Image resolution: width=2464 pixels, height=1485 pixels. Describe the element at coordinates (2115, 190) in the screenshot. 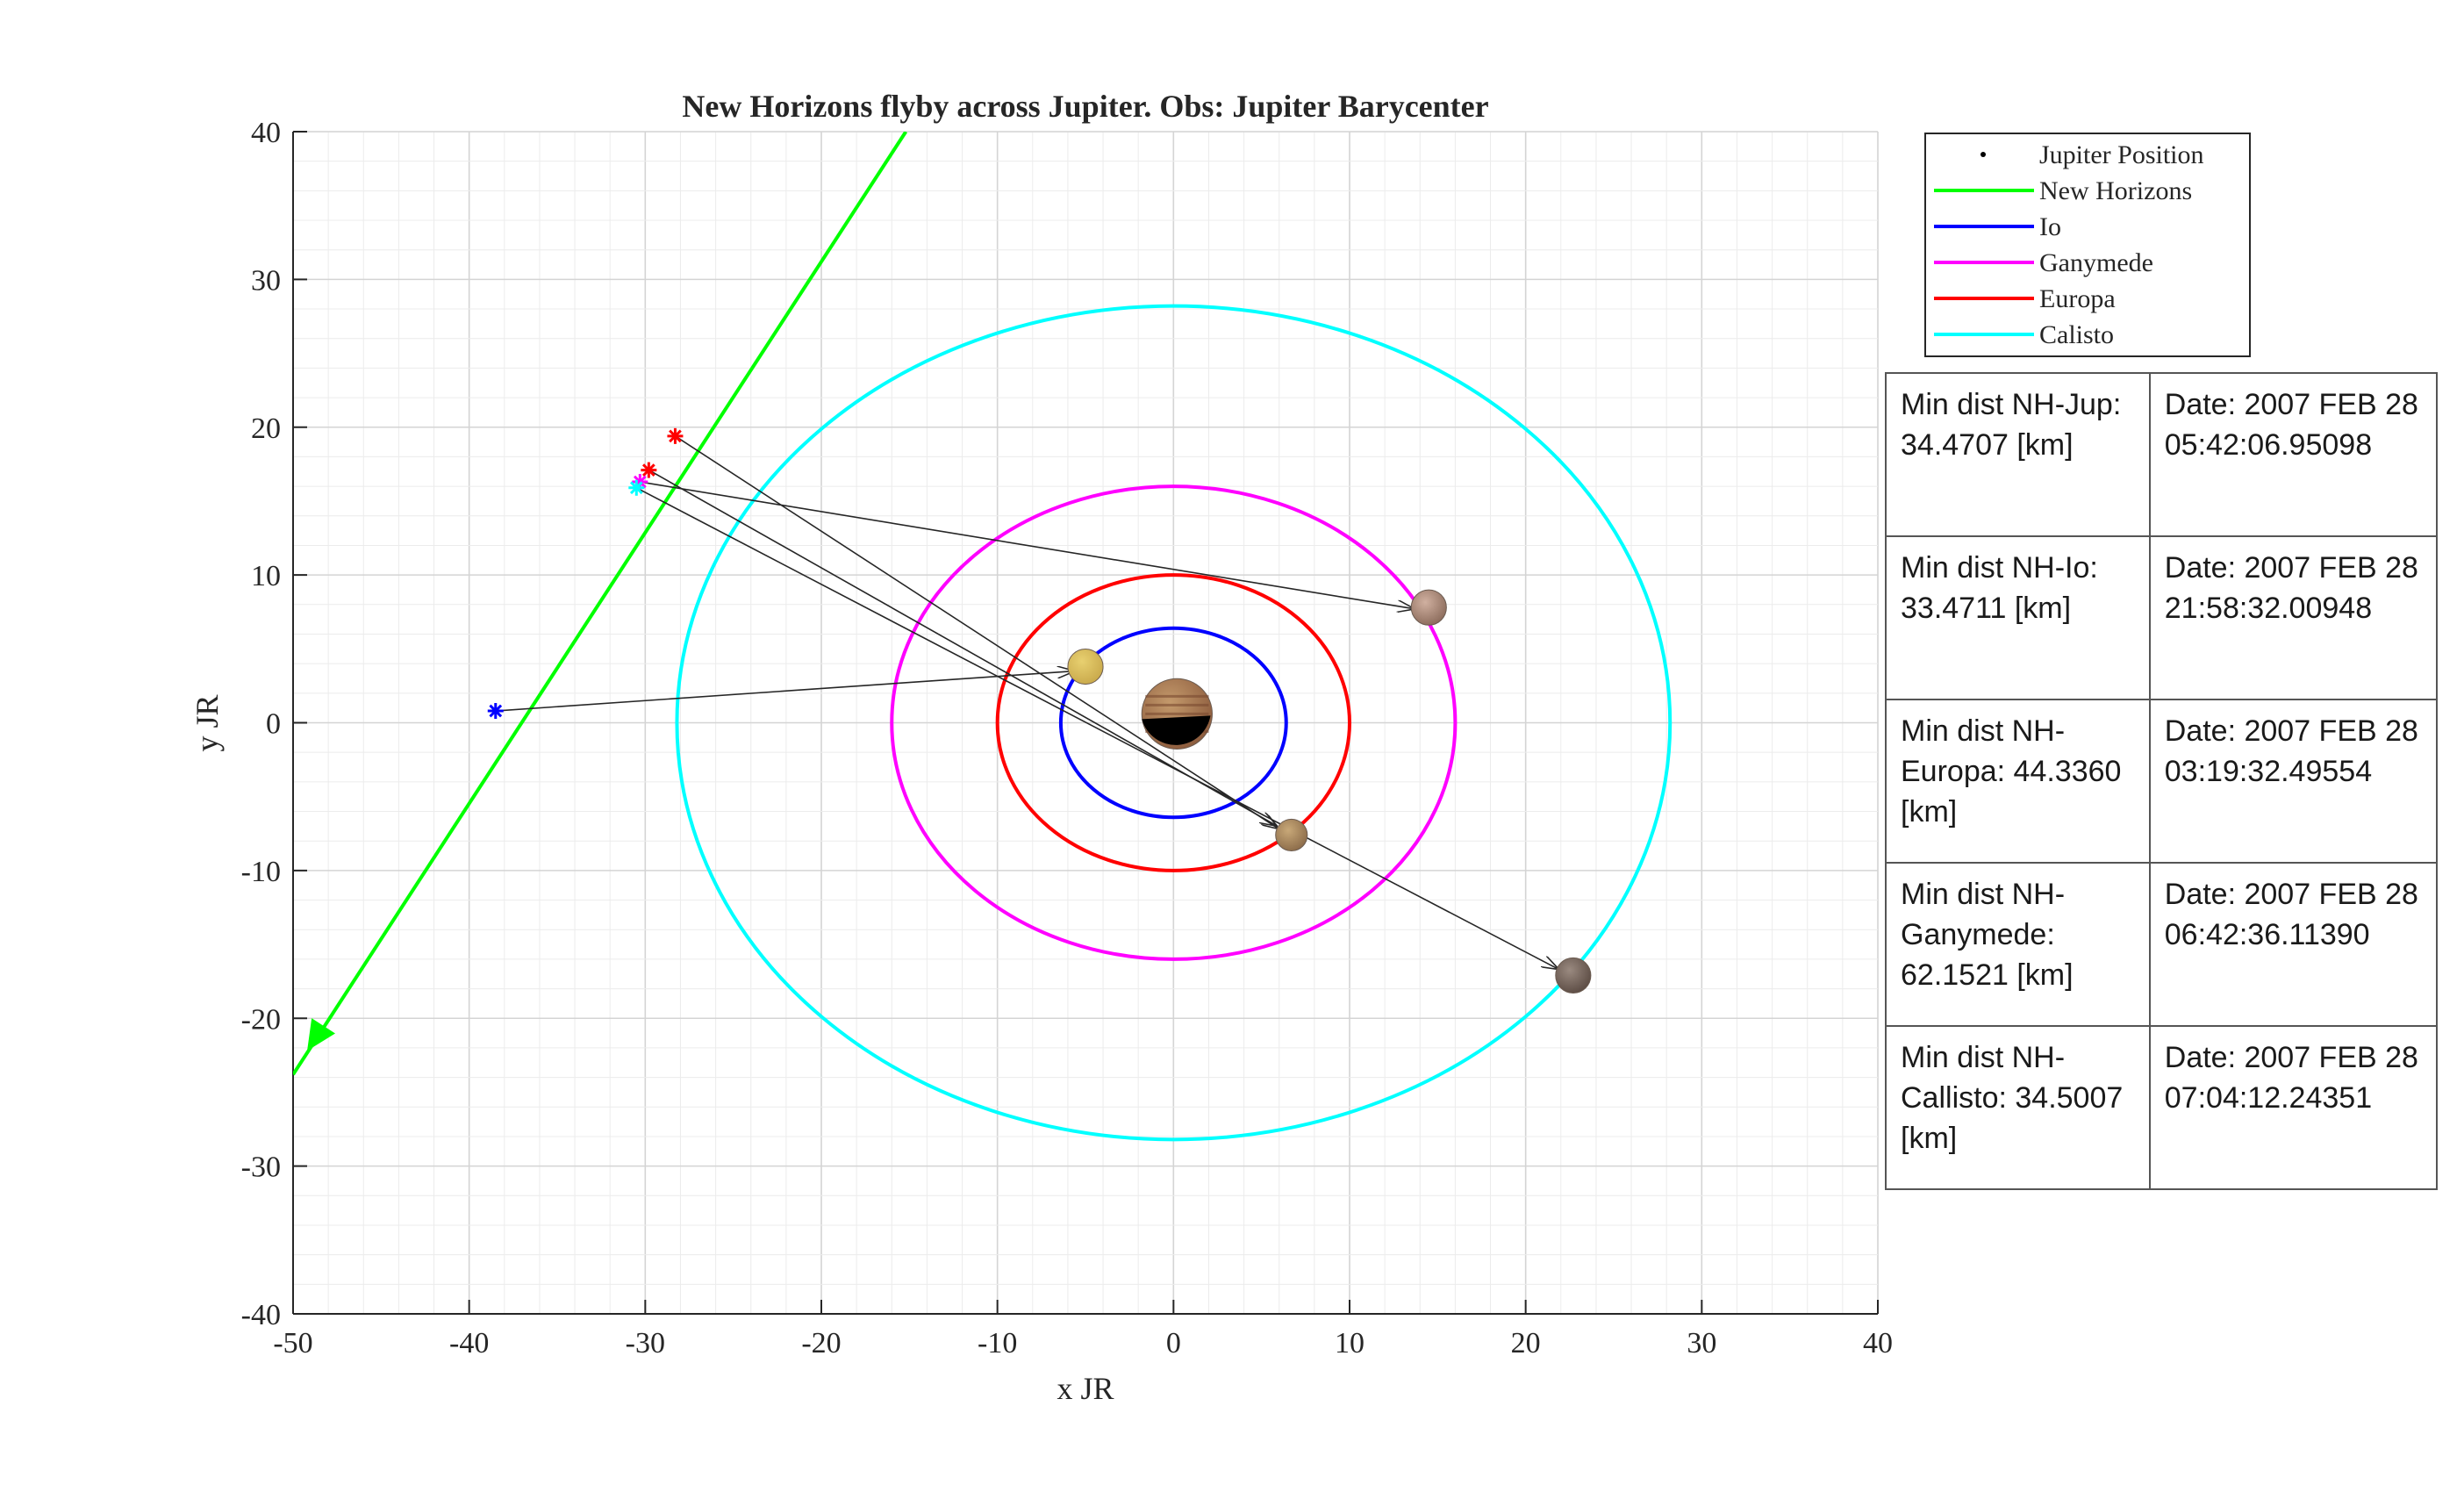

I see `legend-label: New Horizons` at that location.